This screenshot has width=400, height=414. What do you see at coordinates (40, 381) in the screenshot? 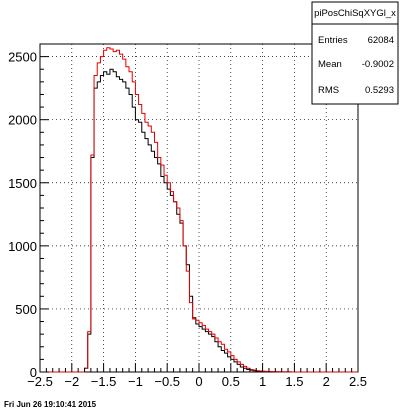
I see `x-tick-label: −2.5` at bounding box center [40, 381].